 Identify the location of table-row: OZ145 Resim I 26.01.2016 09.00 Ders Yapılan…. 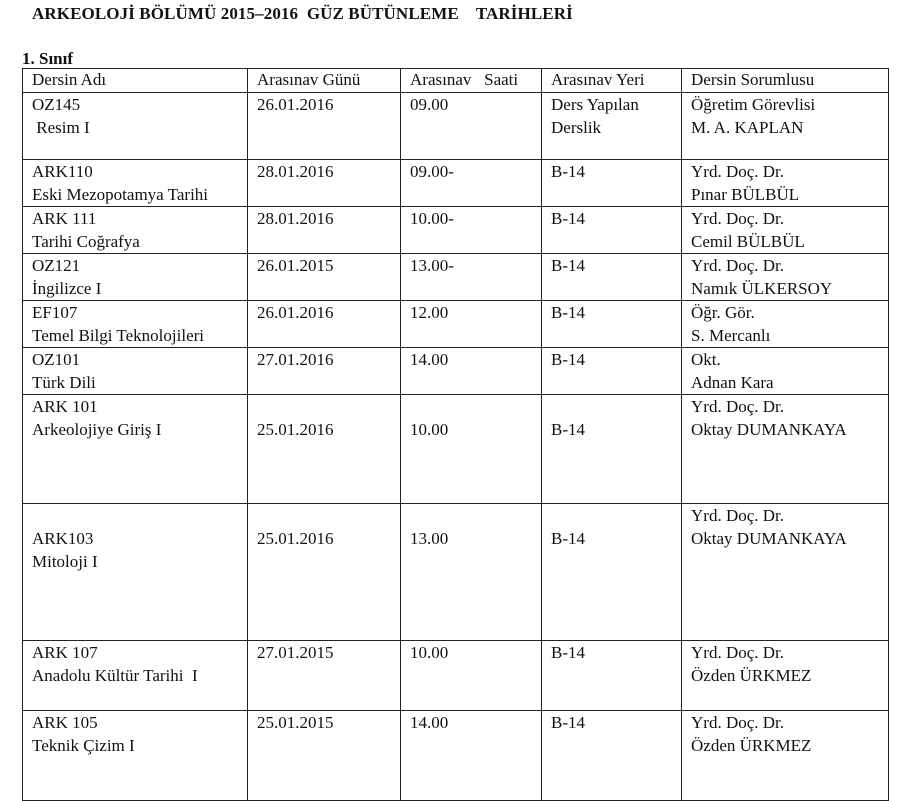
(455, 126).